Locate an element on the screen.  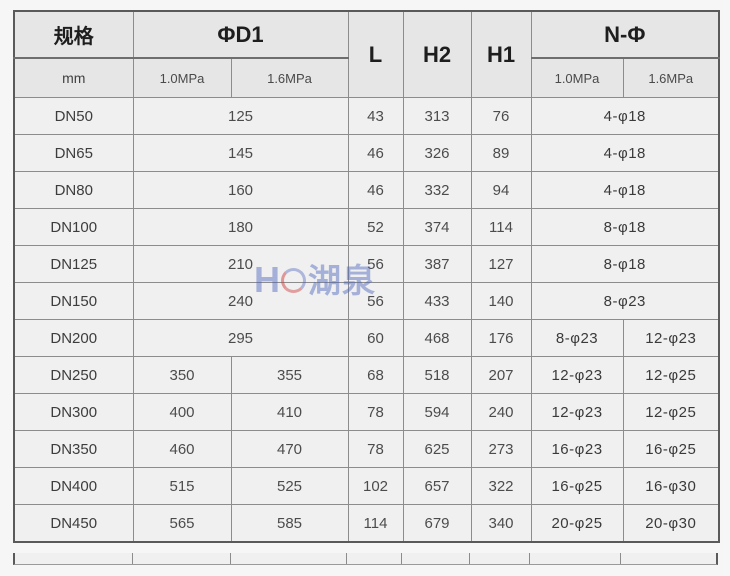
table-row-dn250: DN250 350 355 68 518 207 12-φ23 12-φ25 is located at coordinates (366, 375).